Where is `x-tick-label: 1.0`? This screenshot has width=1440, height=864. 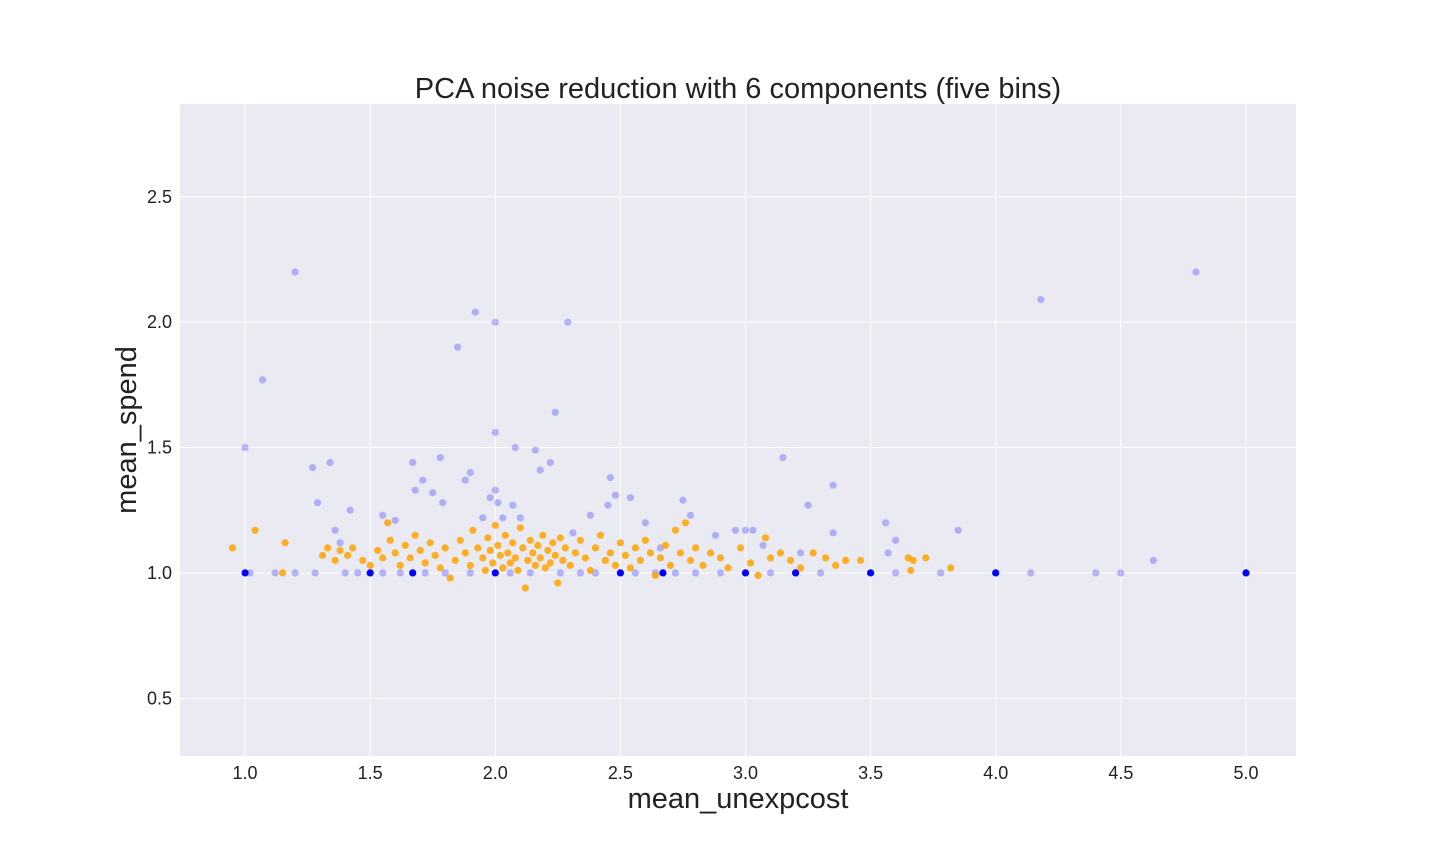 x-tick-label: 1.0 is located at coordinates (245, 773).